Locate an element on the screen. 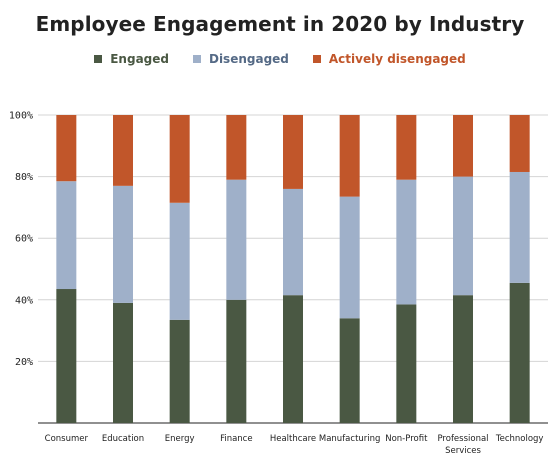 The height and width of the screenshot is (467, 560). y-tick-label: 60% is located at coordinates (24, 239).